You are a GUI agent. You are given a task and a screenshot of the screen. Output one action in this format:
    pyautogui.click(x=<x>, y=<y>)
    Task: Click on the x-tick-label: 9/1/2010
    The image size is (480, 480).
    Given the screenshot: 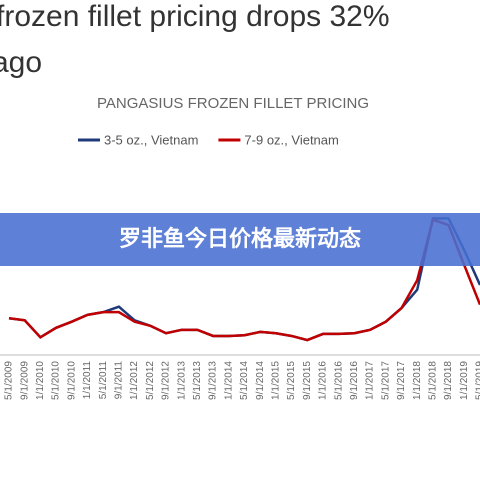 What is the action you would take?
    pyautogui.click(x=71, y=380)
    